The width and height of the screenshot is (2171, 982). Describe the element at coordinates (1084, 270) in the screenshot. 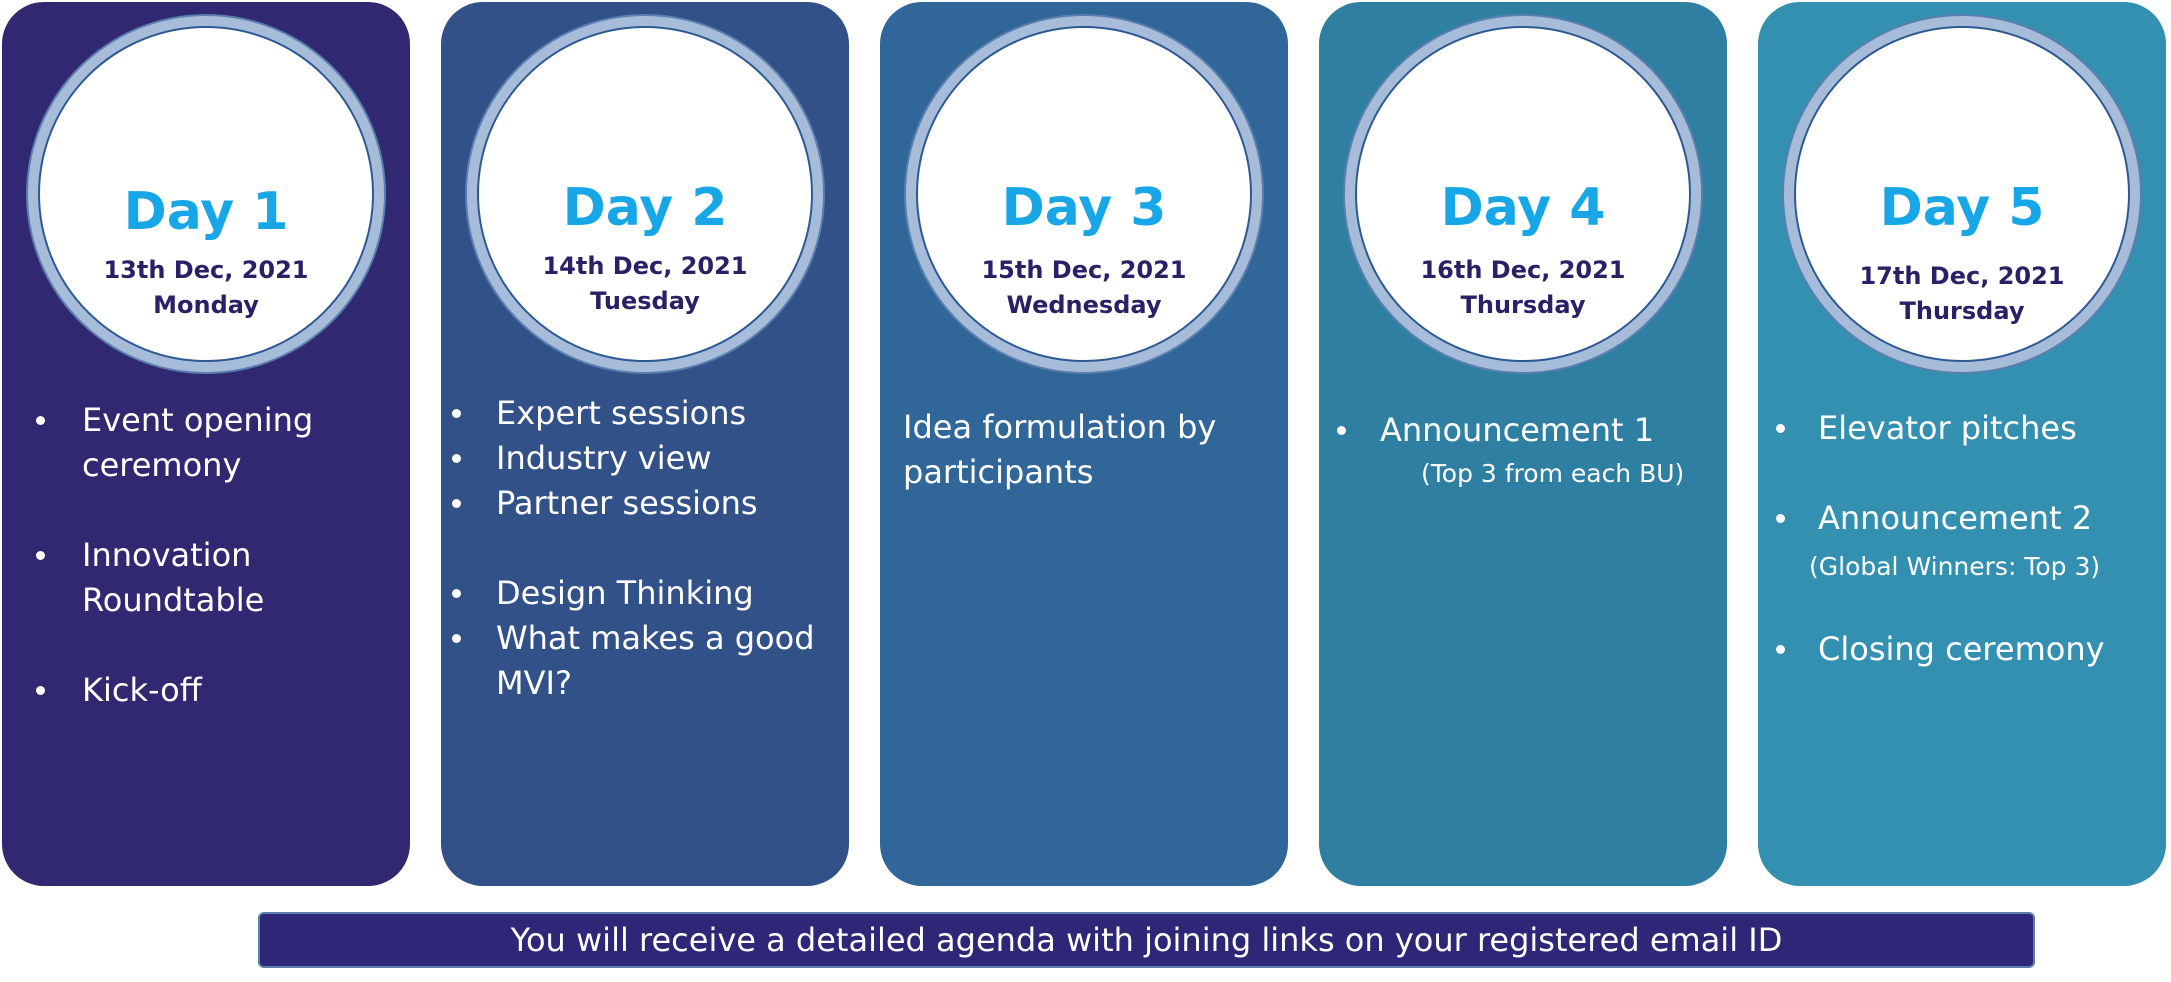

I see `day-3-date: 15th Dec, 2021` at that location.